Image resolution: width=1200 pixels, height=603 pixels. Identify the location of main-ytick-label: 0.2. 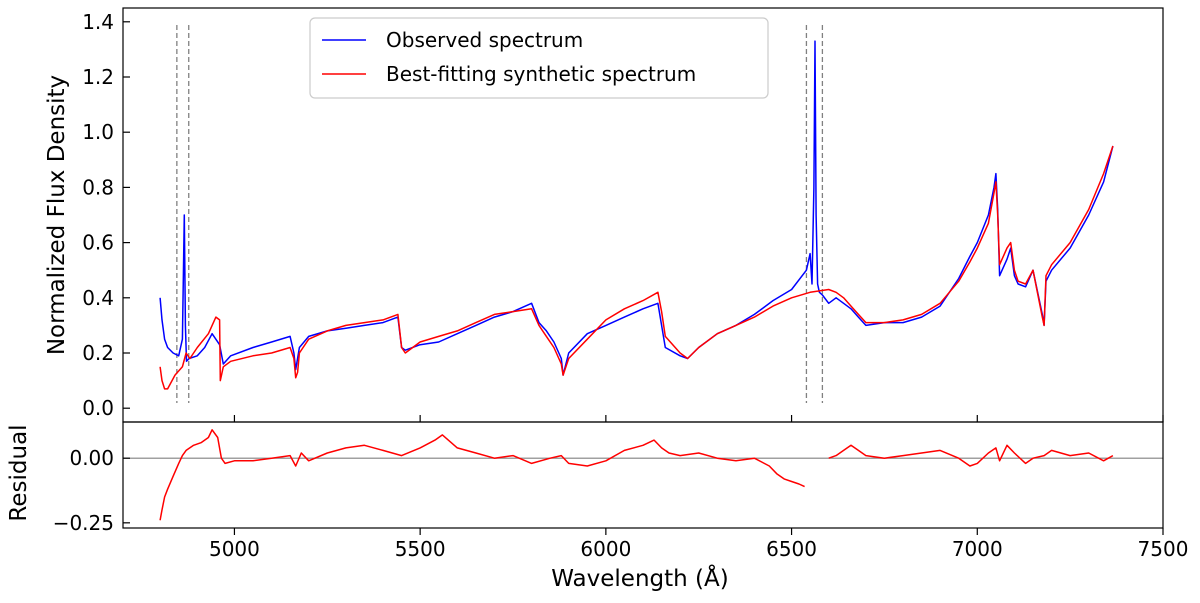
(98, 353).